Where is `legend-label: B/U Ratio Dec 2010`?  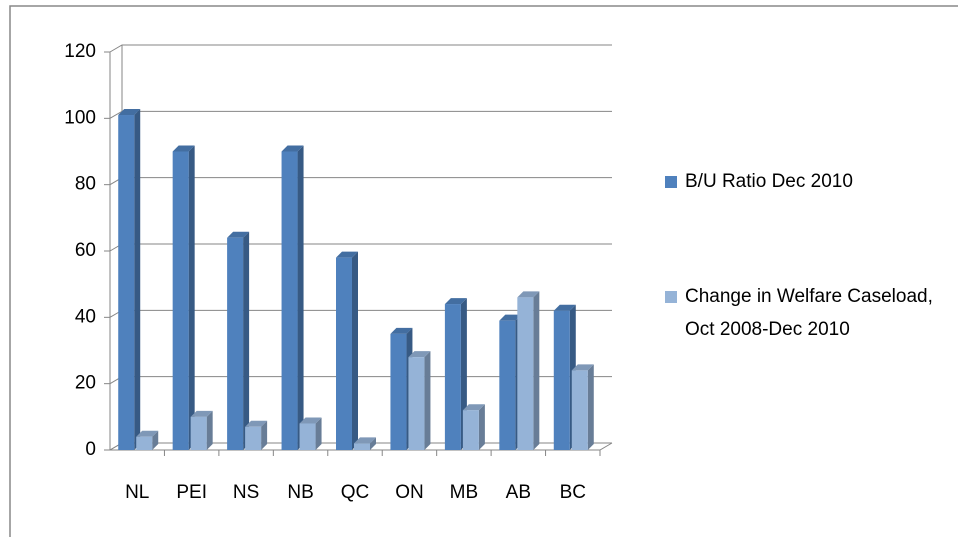 legend-label: B/U Ratio Dec 2010 is located at coordinates (769, 181).